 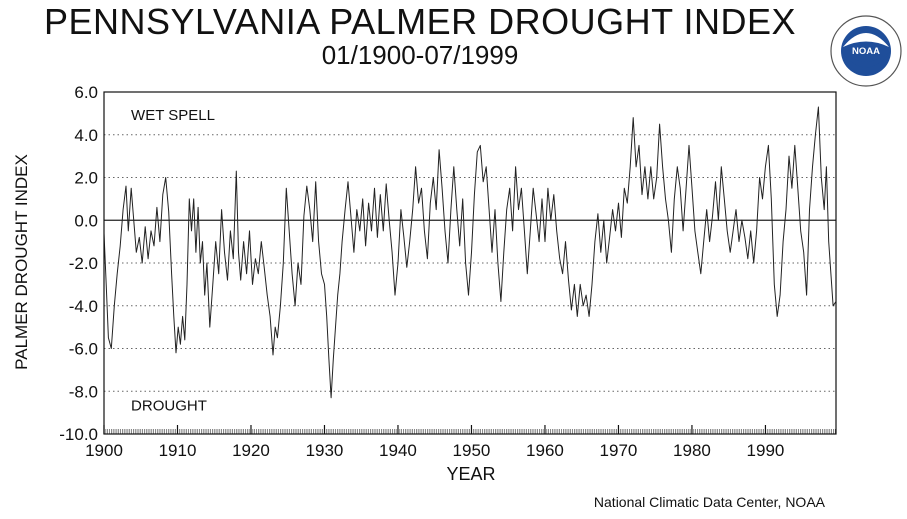 I want to click on x-tick-label: 1930, so click(x=325, y=450).